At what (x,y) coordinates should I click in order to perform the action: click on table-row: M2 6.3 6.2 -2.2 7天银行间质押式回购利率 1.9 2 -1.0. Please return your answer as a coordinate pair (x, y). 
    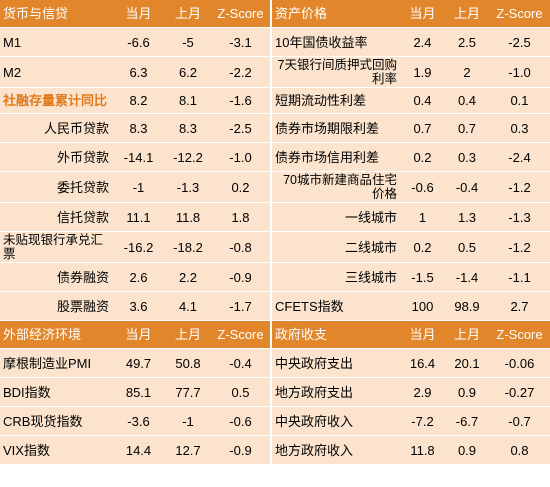
    Looking at the image, I should click on (275, 72).